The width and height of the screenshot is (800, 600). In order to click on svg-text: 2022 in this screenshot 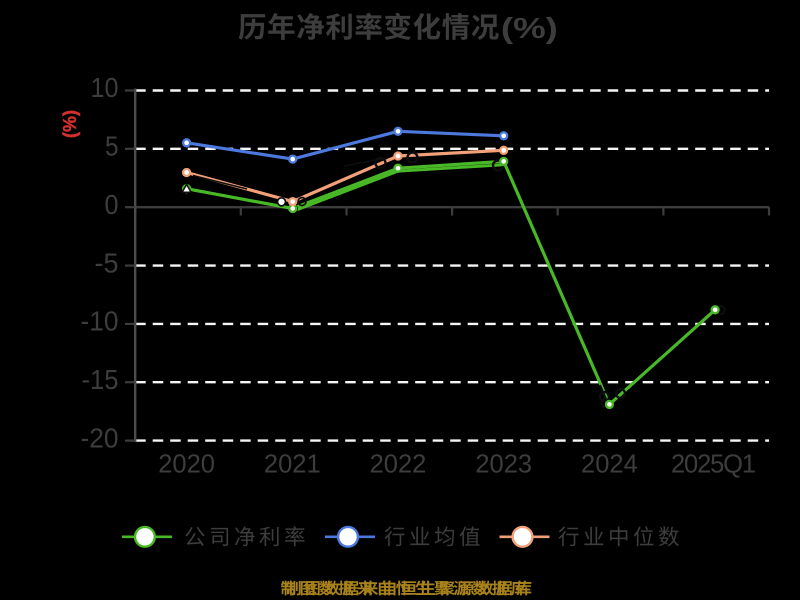, I will do `click(398, 465)`.